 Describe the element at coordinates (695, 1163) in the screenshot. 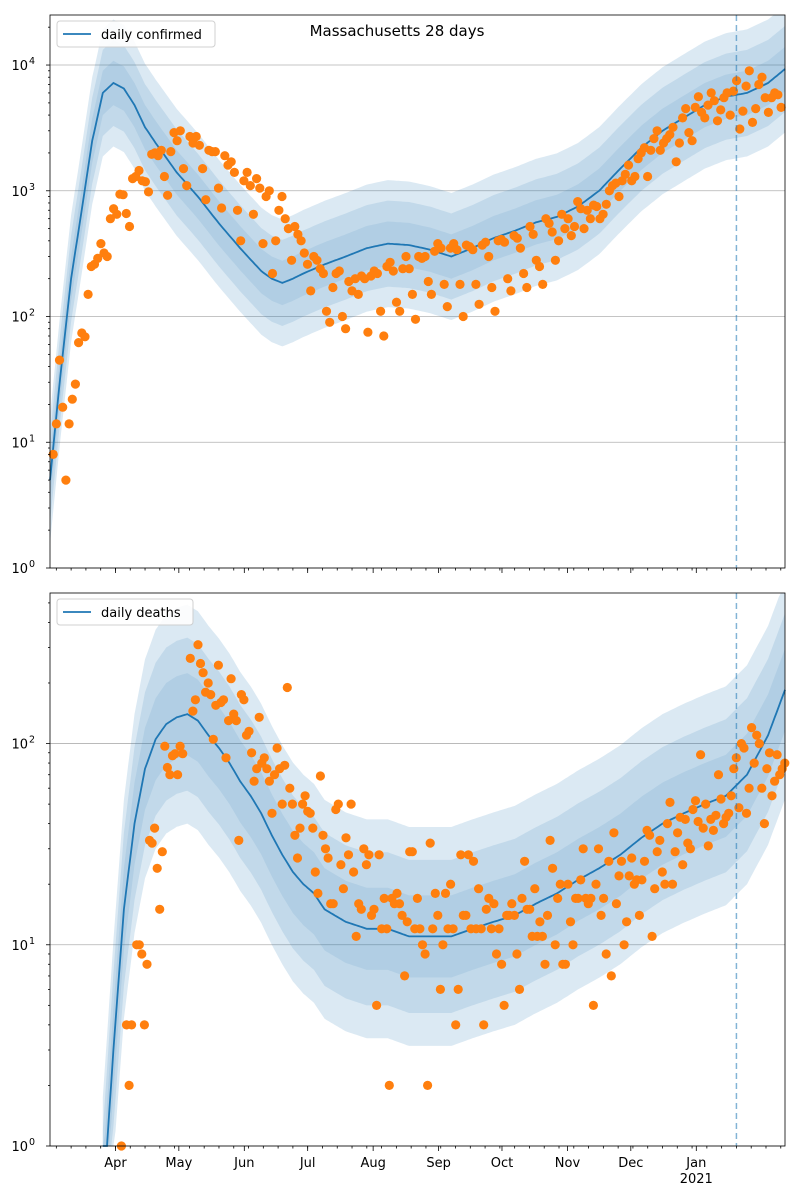

I see `x-tick-label: Jan` at that location.